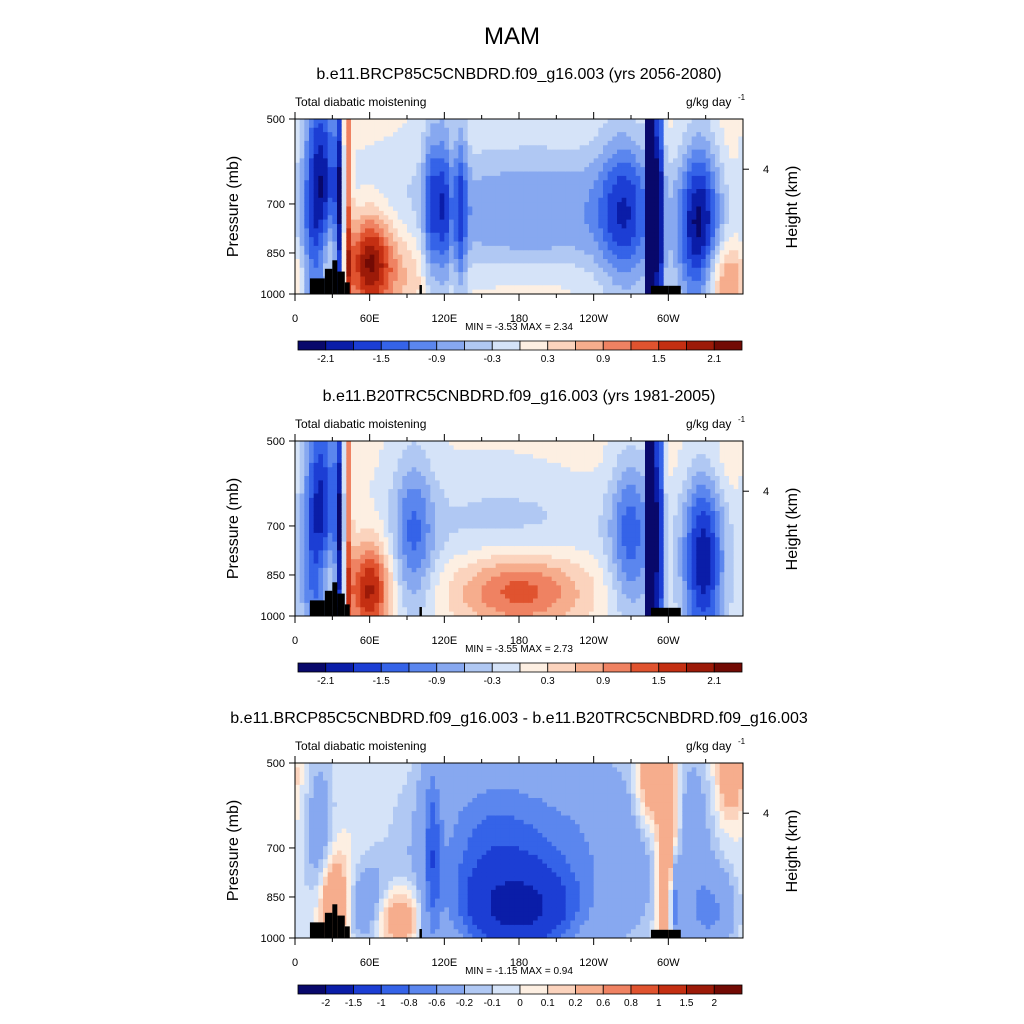  Describe the element at coordinates (728, 345) in the screenshot. I see `colorbar-box` at that location.